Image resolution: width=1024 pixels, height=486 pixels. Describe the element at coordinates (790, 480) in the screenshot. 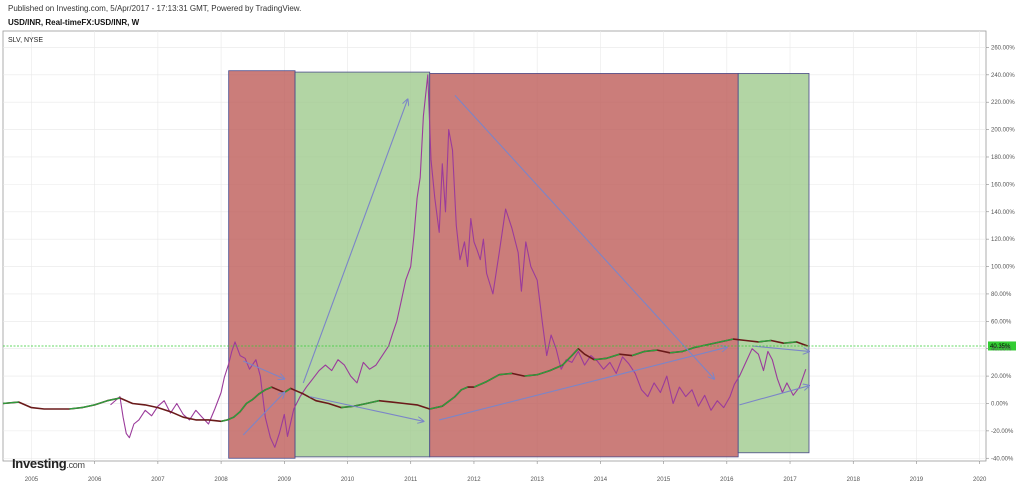

I see `x-tick-label: 2017` at that location.